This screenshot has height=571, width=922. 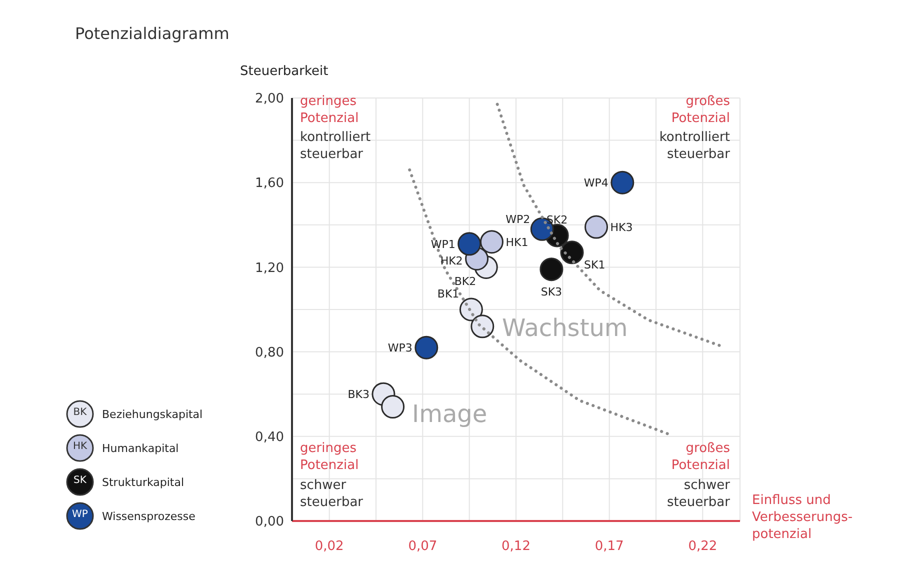 I want to click on annotation: SK1, so click(x=595, y=265).